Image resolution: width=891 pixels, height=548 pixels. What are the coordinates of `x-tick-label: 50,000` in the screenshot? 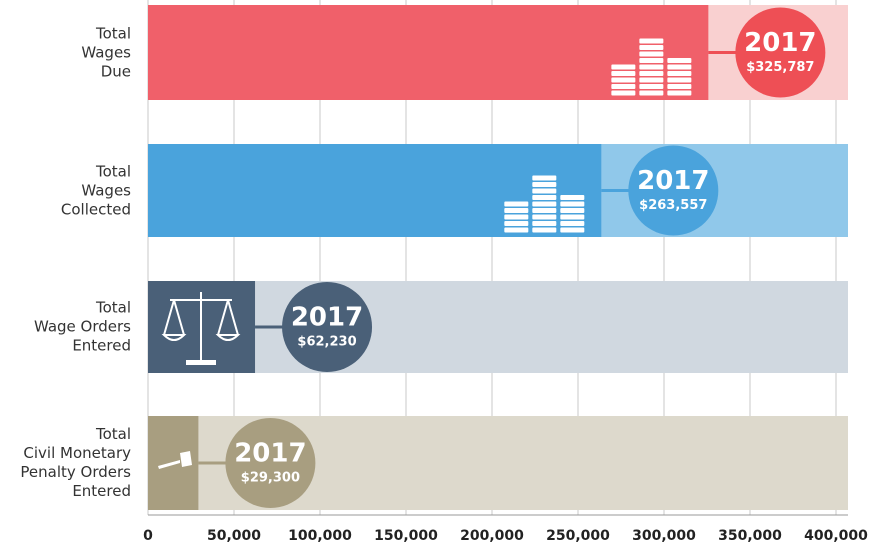 It's located at (234, 536).